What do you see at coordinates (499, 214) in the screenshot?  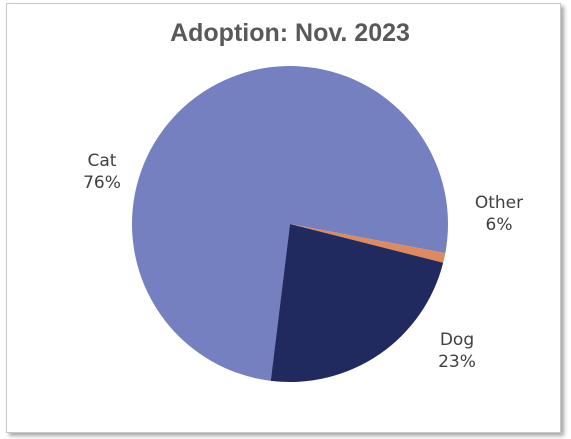 I see `data-label-other: Other 6%` at bounding box center [499, 214].